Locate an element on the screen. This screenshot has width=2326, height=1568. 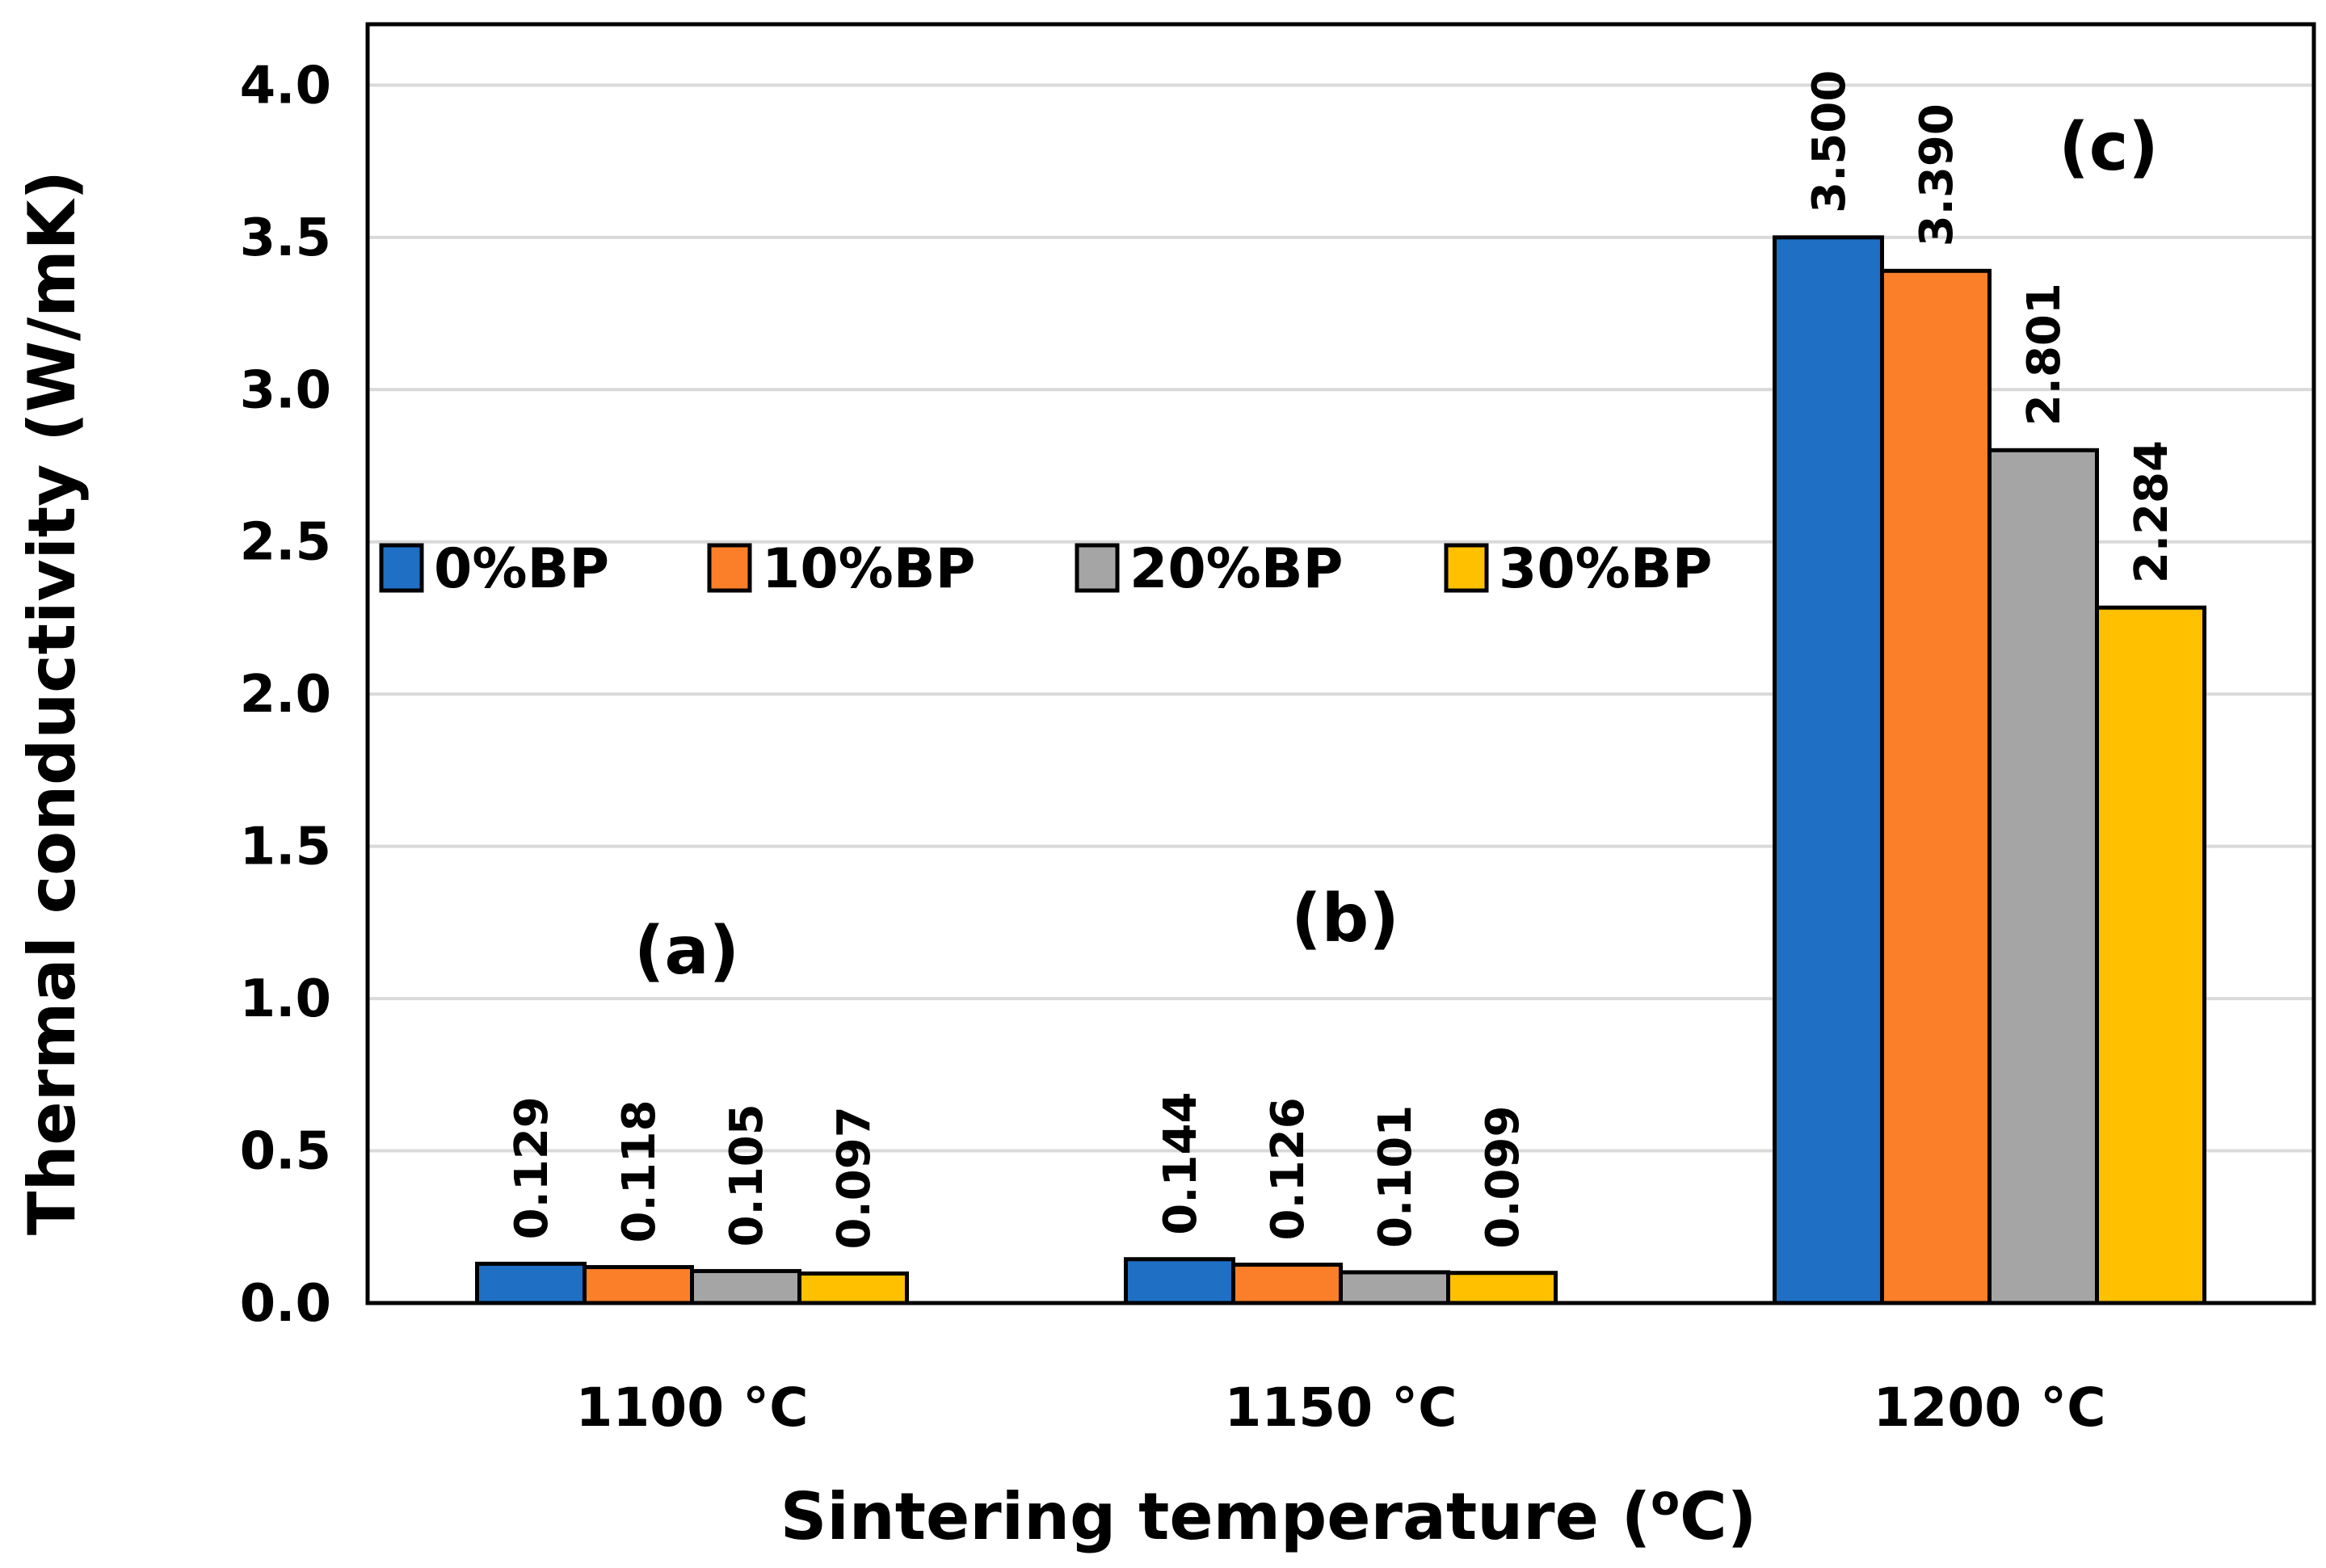
data-label: 3.390 is located at coordinates (1937, 175).